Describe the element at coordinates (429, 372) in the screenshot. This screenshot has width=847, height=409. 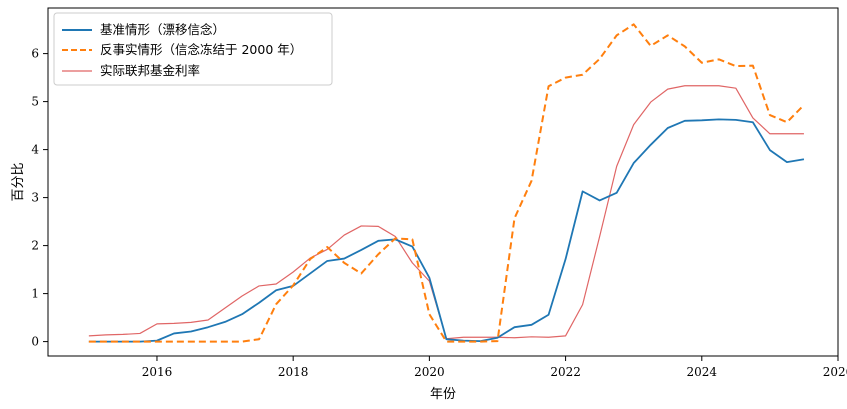
I see `x-tick-label: 2020` at that location.